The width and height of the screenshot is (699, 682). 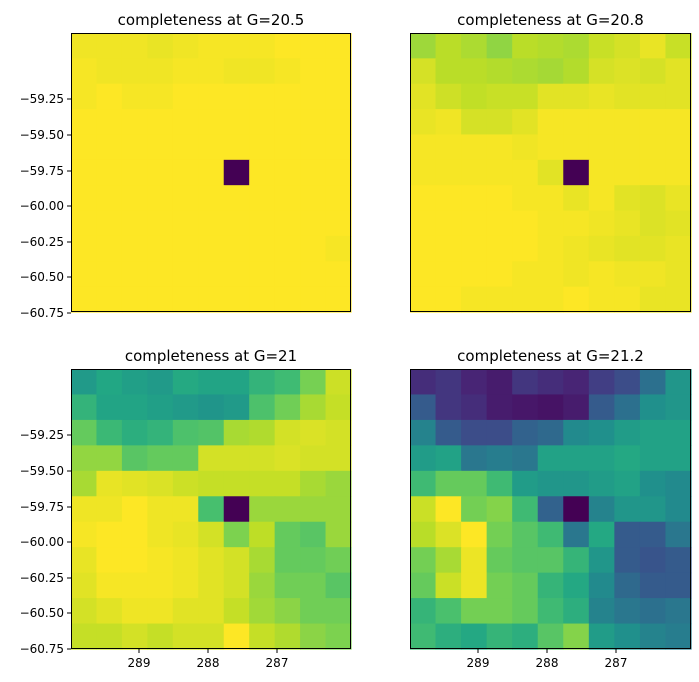 What do you see at coordinates (42, 507) in the screenshot?
I see `y-tick-label: −59.75` at bounding box center [42, 507].